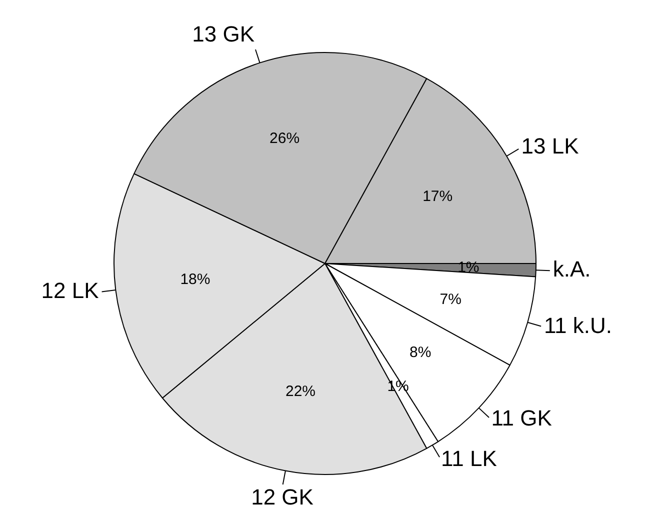 This screenshot has width=650, height=527. What do you see at coordinates (223, 34) in the screenshot?
I see `slice-label: 13 GK` at bounding box center [223, 34].